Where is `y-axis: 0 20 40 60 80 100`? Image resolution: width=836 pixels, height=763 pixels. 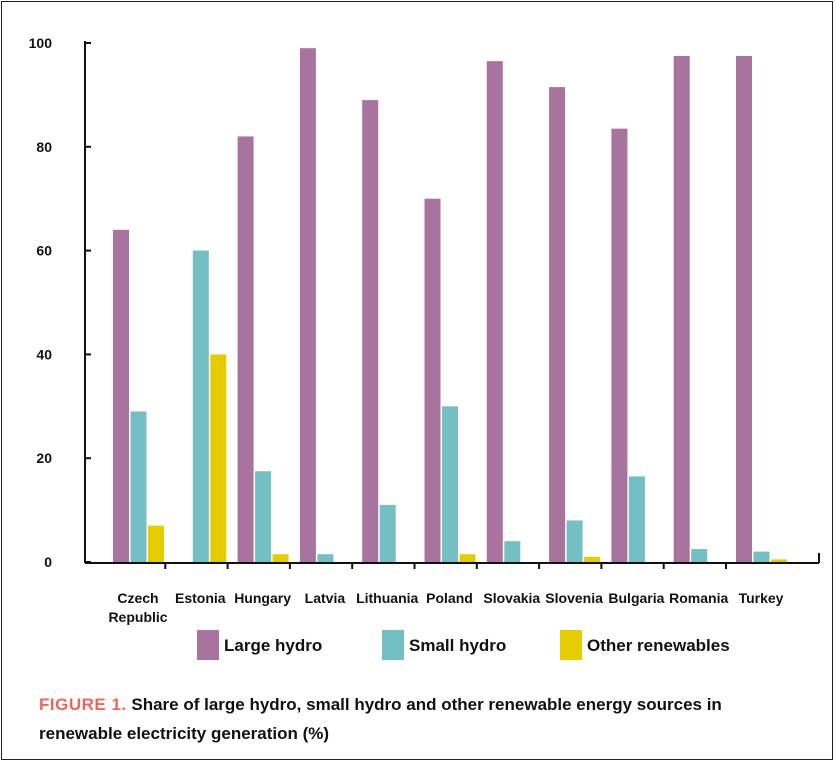
y-axis: 0 20 40 60 80 100 is located at coordinates (60, 302).